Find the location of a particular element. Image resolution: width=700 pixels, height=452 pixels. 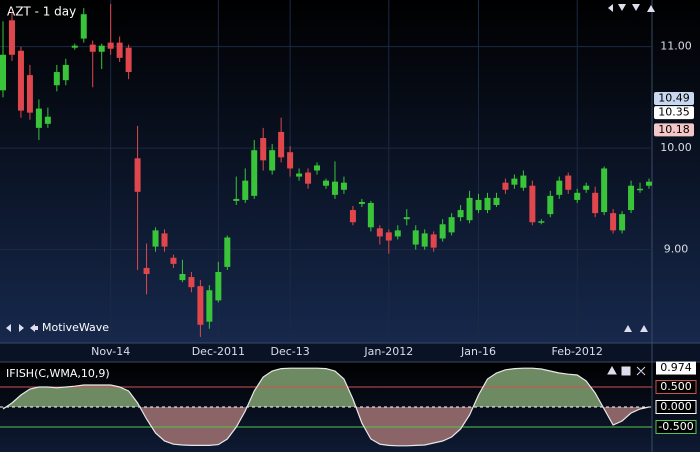

price-tag-label: 10.49 is located at coordinates (674, 97).